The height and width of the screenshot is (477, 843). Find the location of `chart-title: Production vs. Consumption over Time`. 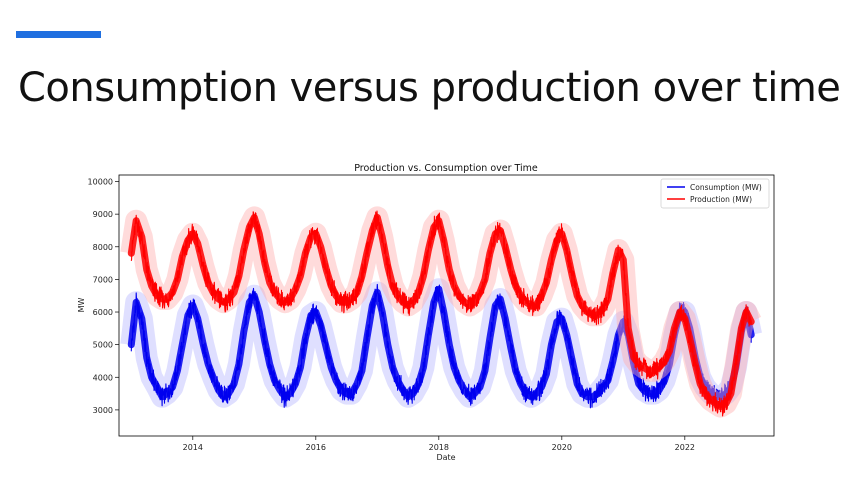

chart-title: Production vs. Consumption over Time is located at coordinates (446, 168).